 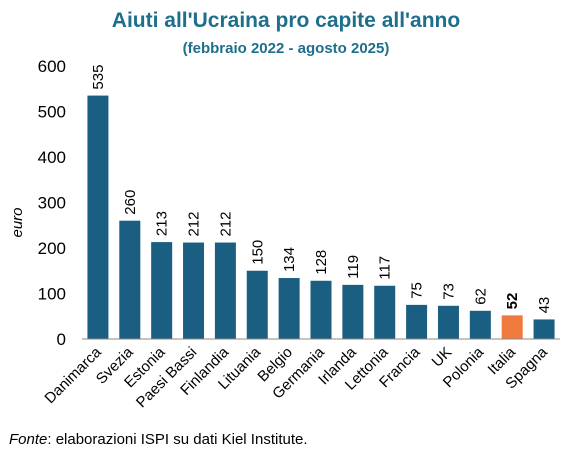 I want to click on y-tick-label: 200, so click(x=52, y=248).